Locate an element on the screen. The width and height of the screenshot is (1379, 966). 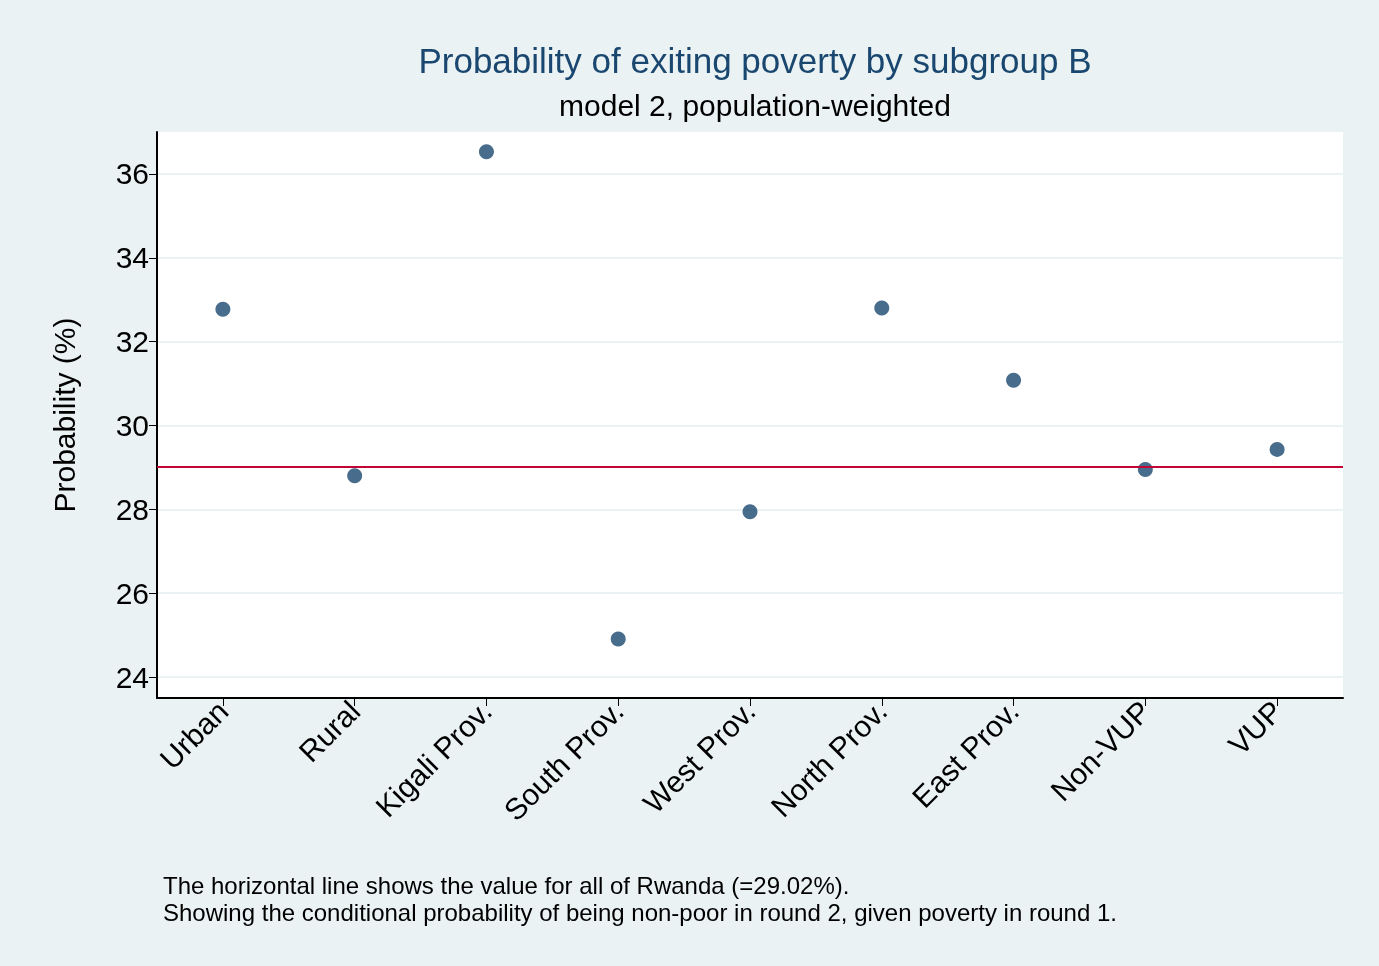
y-tick-label: 24 is located at coordinates (132, 677).